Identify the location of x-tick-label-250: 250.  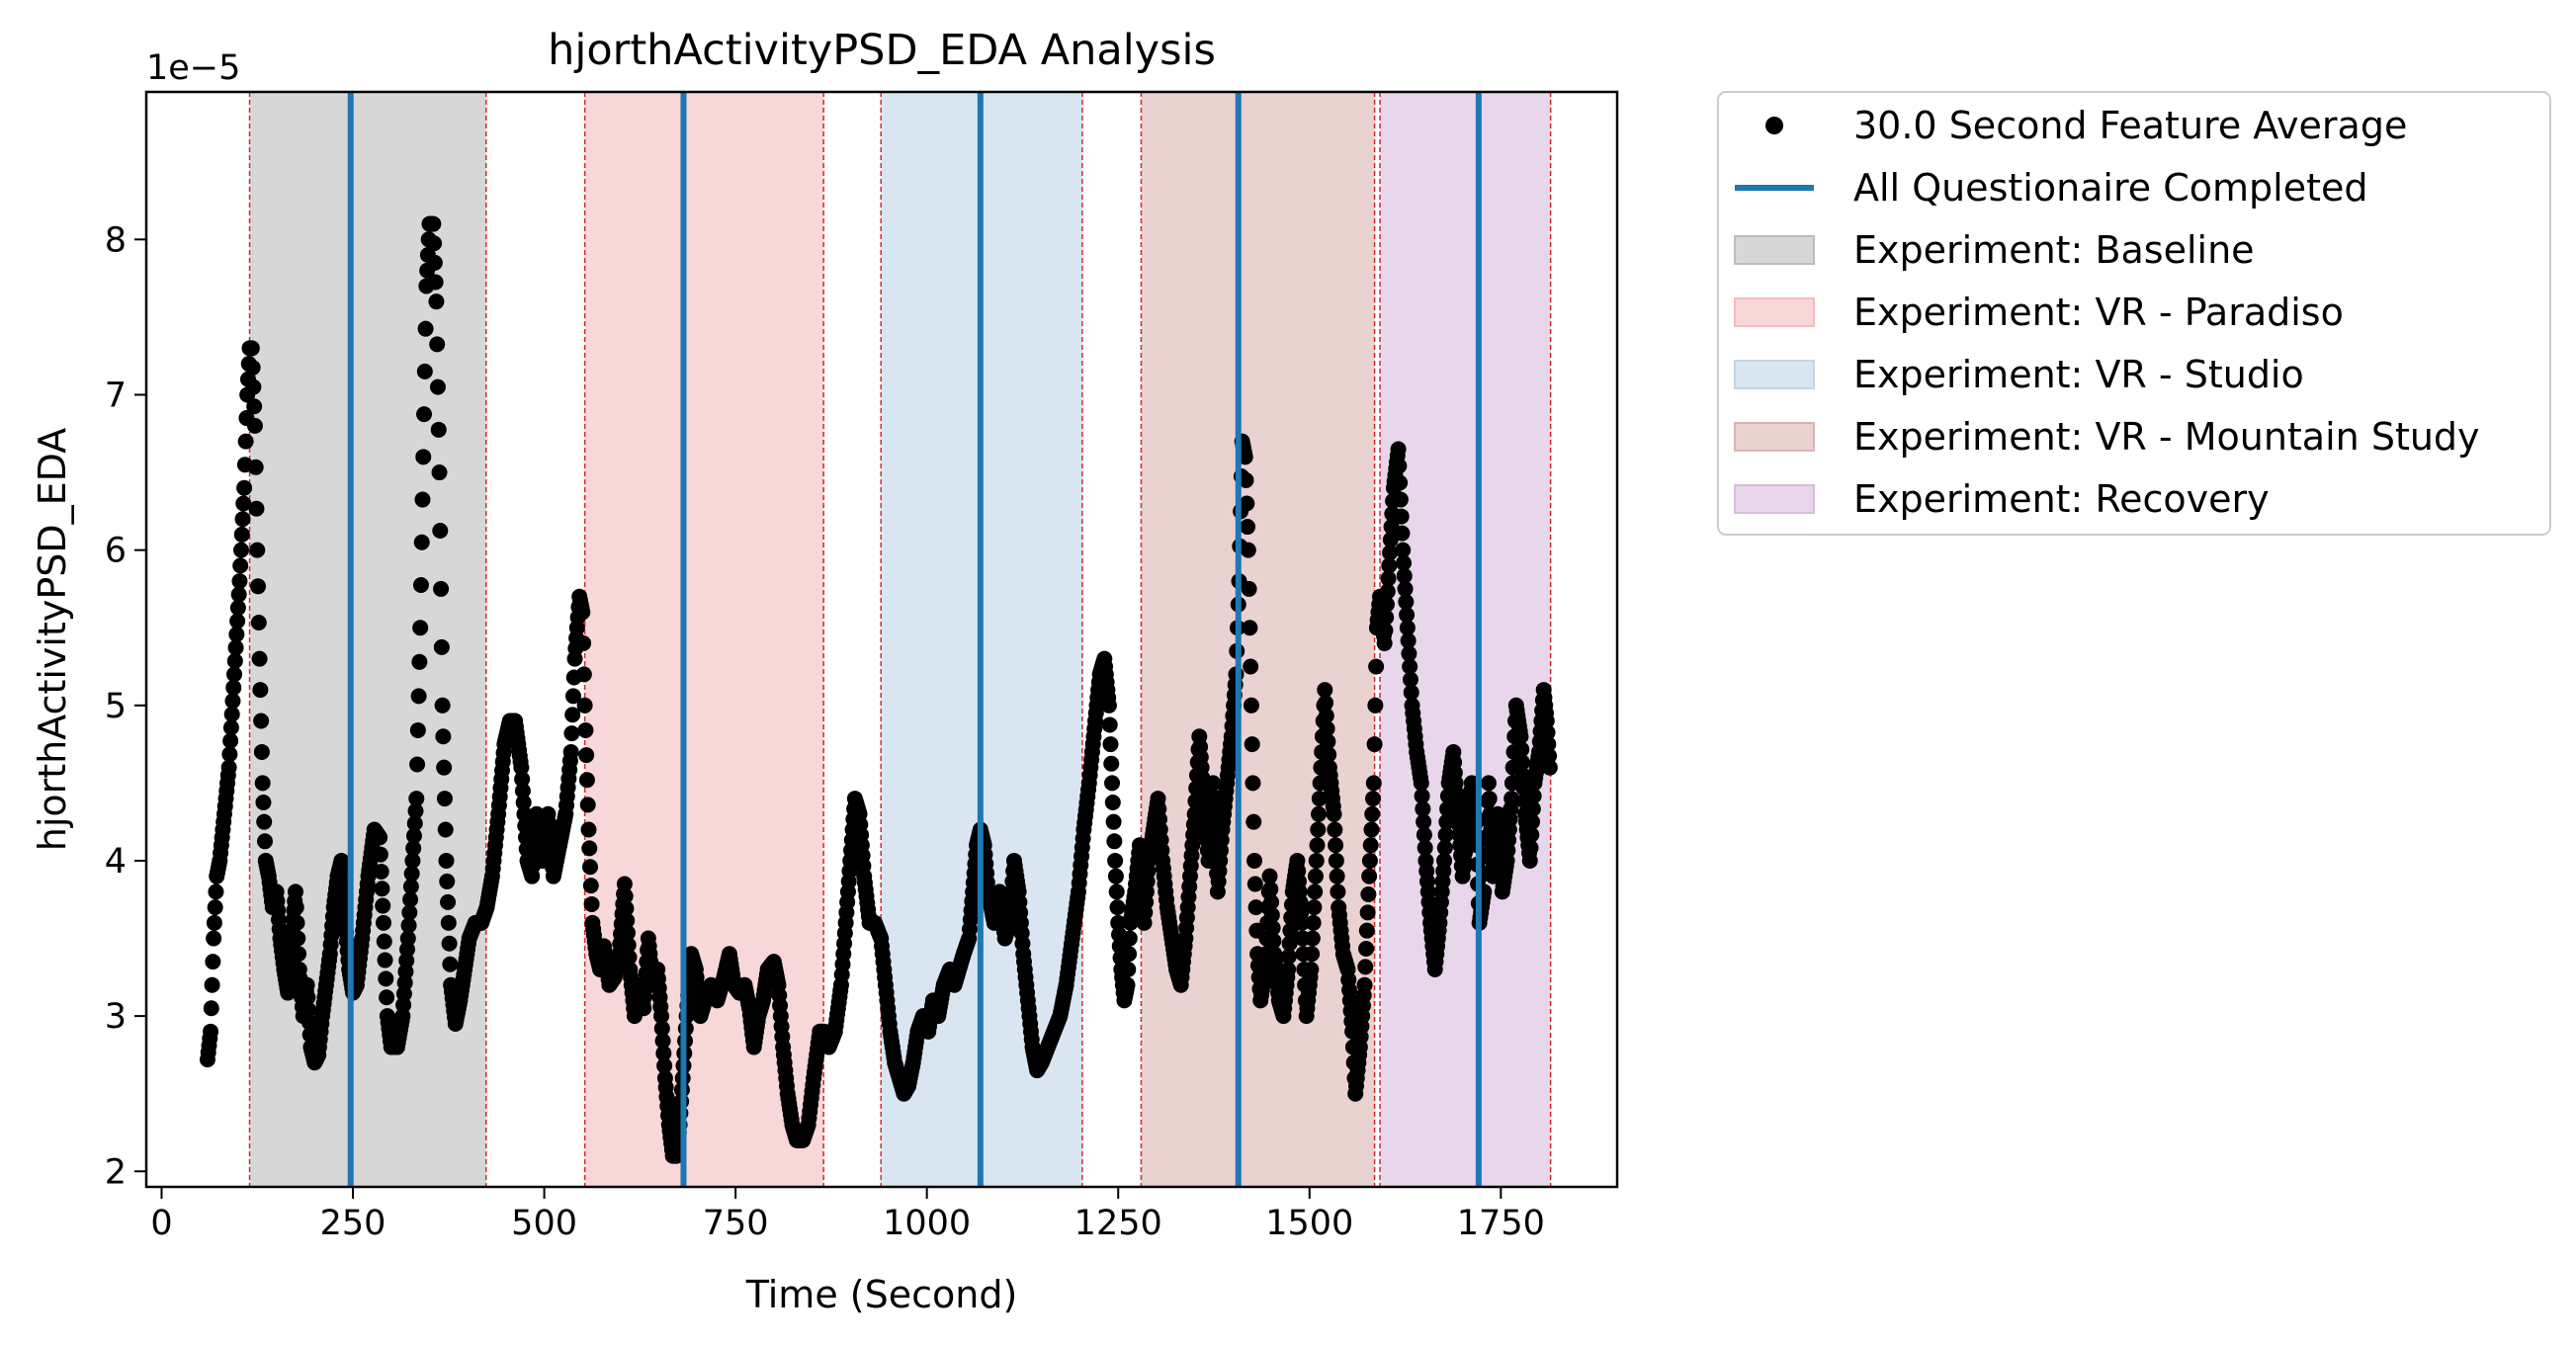
(353, 1223).